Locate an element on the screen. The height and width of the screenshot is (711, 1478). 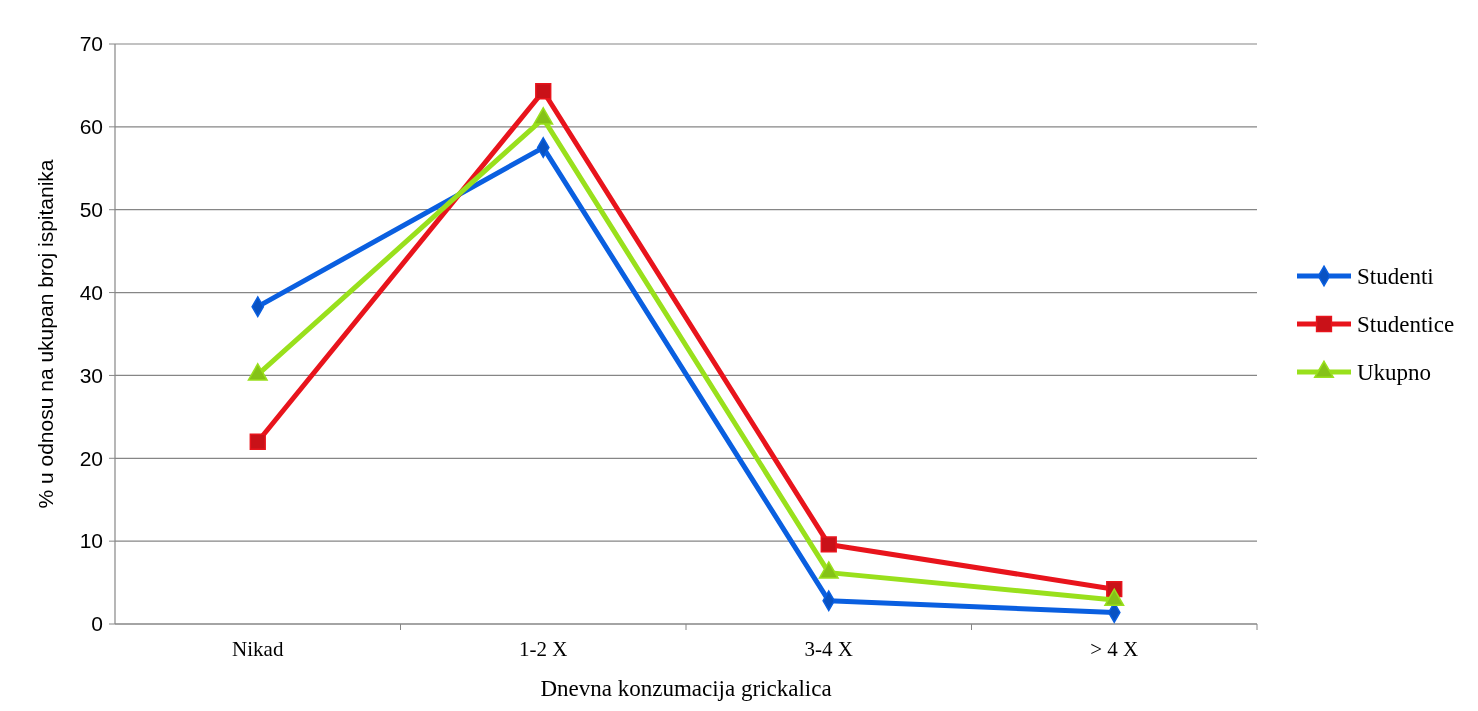
y-tick-label: 0 is located at coordinates (97, 624).